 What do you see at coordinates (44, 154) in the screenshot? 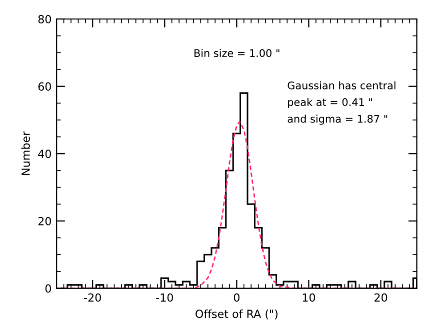
I see `y-tick-label: 40` at bounding box center [44, 154].